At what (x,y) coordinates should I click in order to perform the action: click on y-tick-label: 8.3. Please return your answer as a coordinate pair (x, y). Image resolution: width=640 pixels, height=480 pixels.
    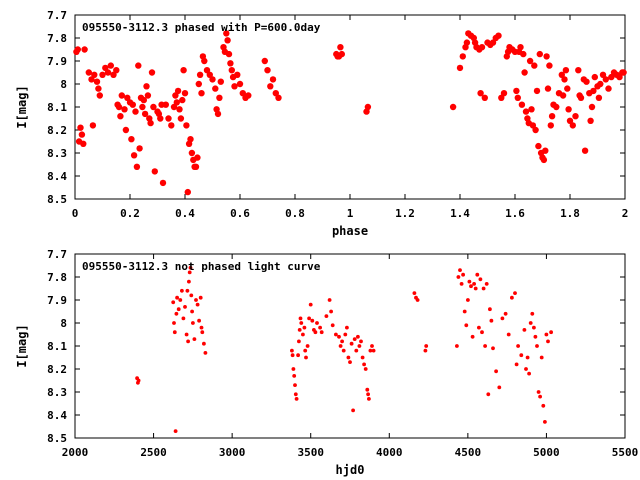
    Looking at the image, I should click on (57, 392).